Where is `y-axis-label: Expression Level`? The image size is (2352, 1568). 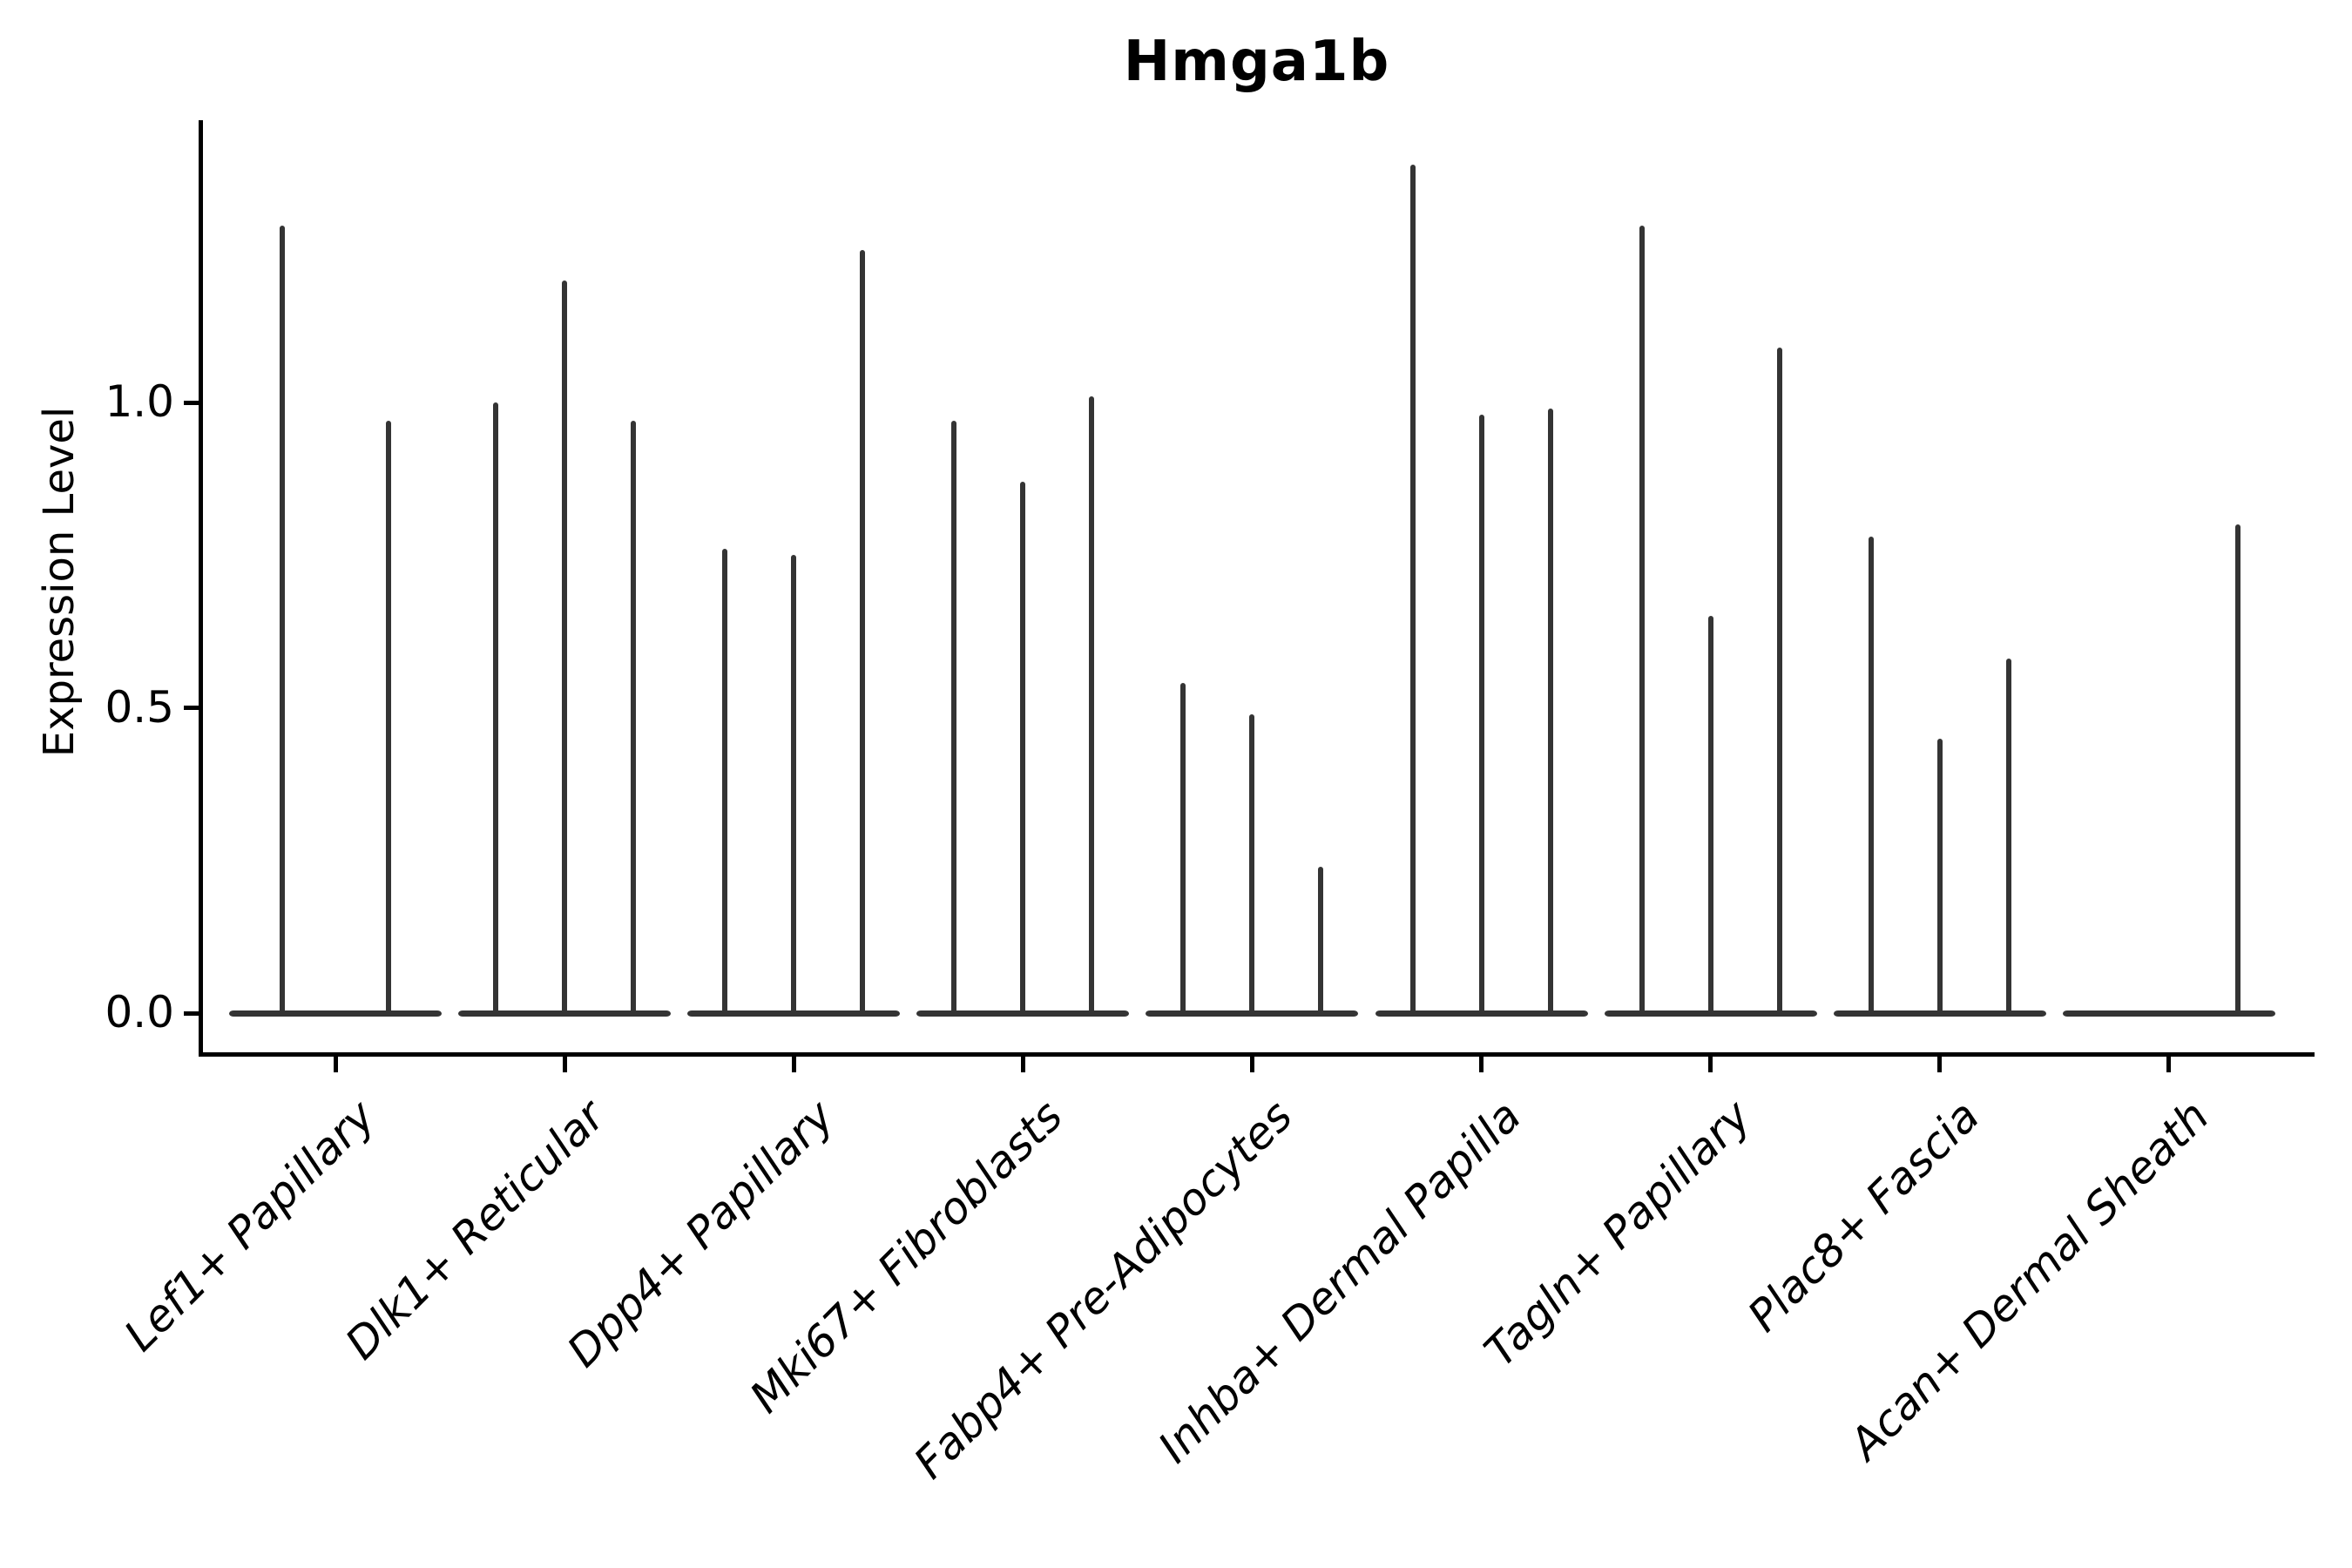 y-axis-label: Expression Level is located at coordinates (59, 582).